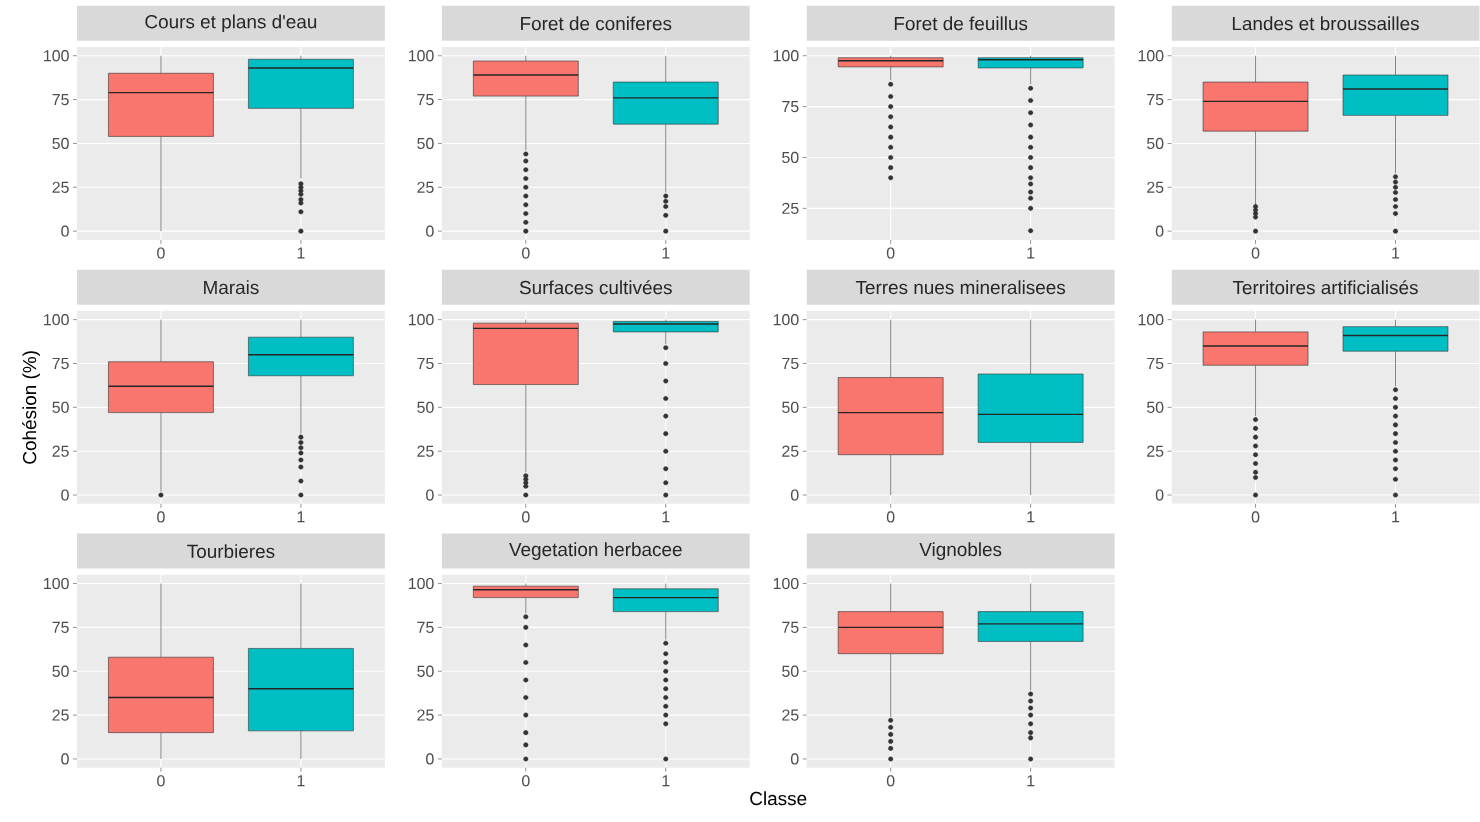 This screenshot has height=822, width=1480. I want to click on y-axis-title: Cohésion (%), so click(31, 407).